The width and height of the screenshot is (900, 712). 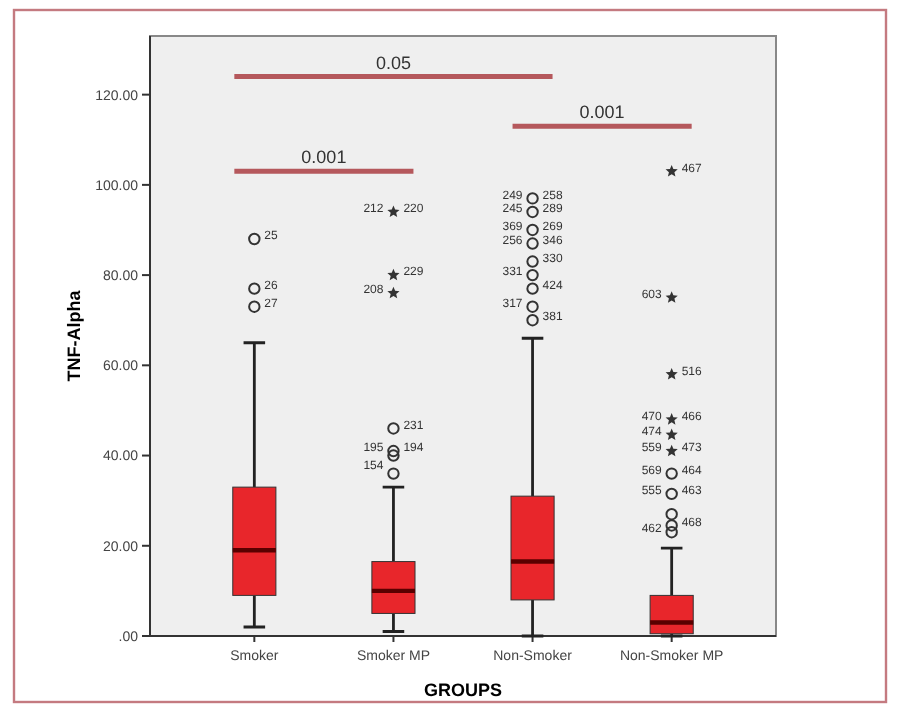 What do you see at coordinates (74, 335) in the screenshot?
I see `y-axis-title: TNF-Alpha` at bounding box center [74, 335].